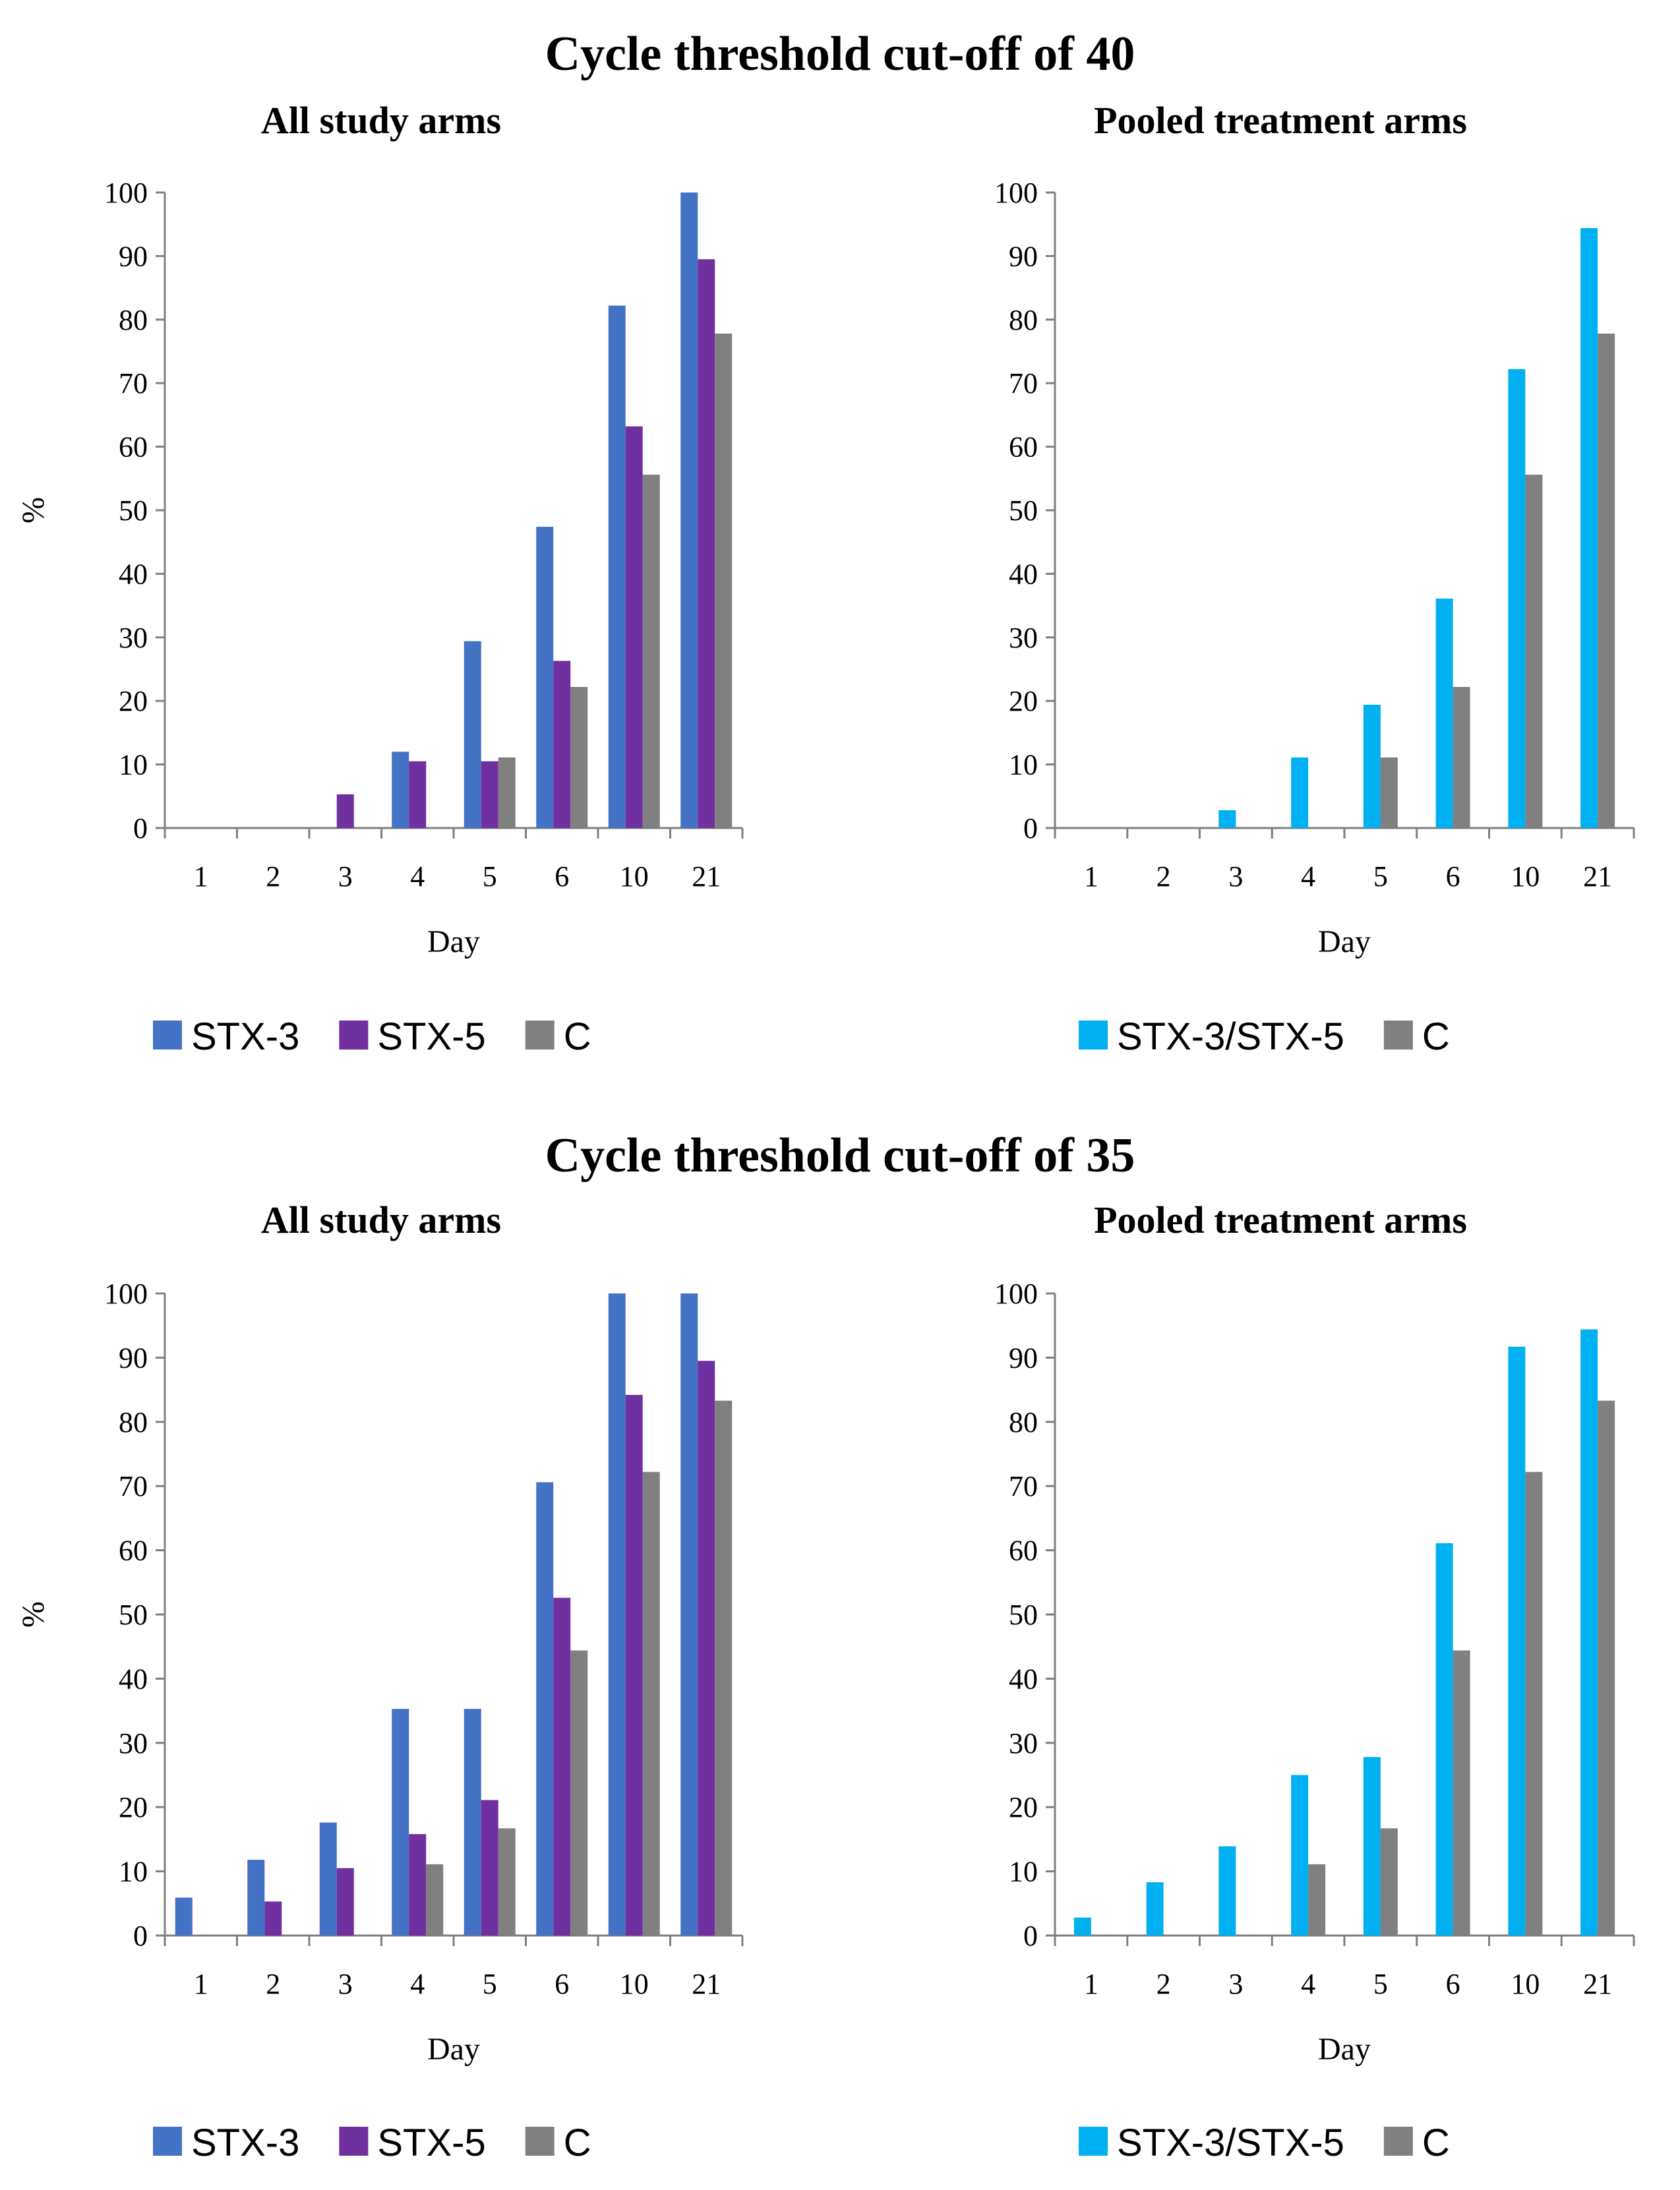 This screenshot has height=2190, width=1680. What do you see at coordinates (245, 1036) in the screenshot?
I see `legend-label: STX-3` at bounding box center [245, 1036].